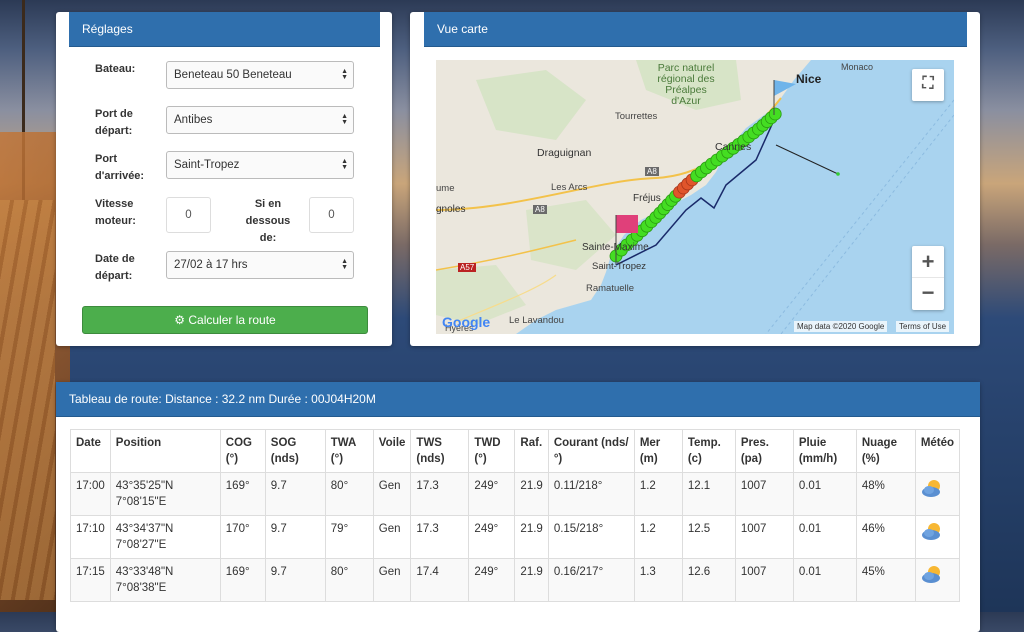 The height and width of the screenshot is (632, 1024). I want to click on zoom-out-button: −, so click(928, 292).